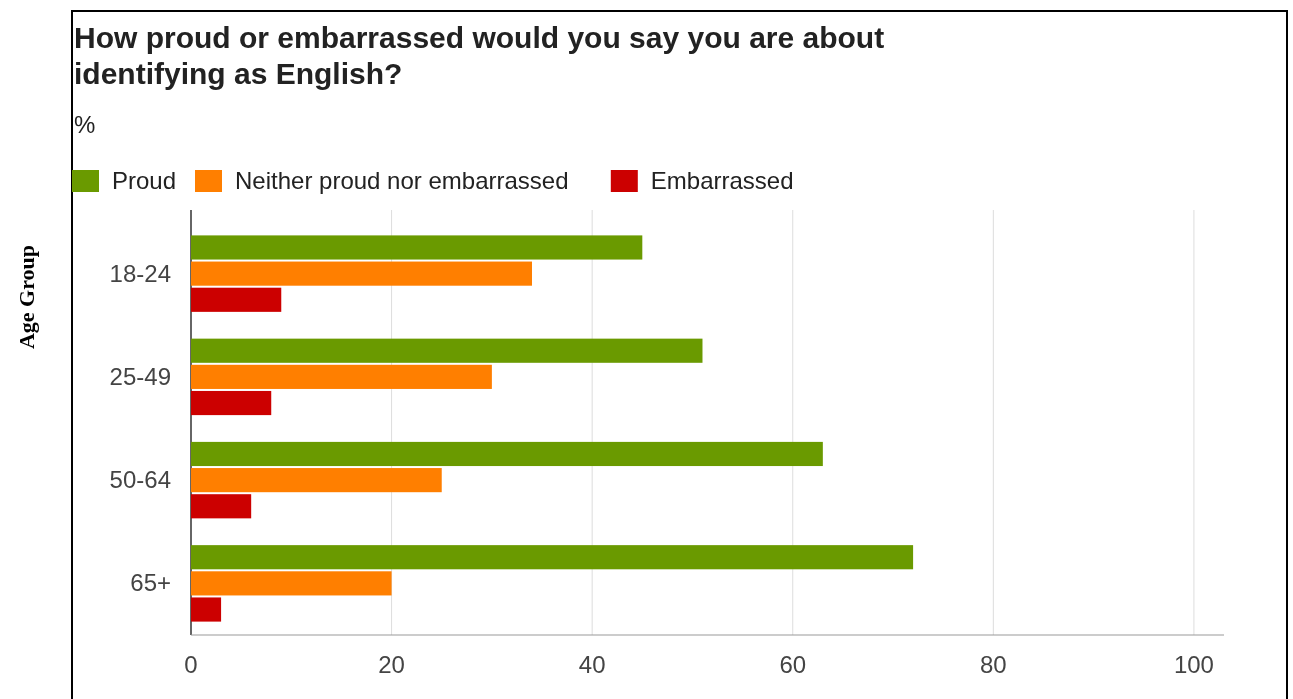 The width and height of the screenshot is (1293, 699). I want to click on chart-subtitle: %, so click(85, 124).